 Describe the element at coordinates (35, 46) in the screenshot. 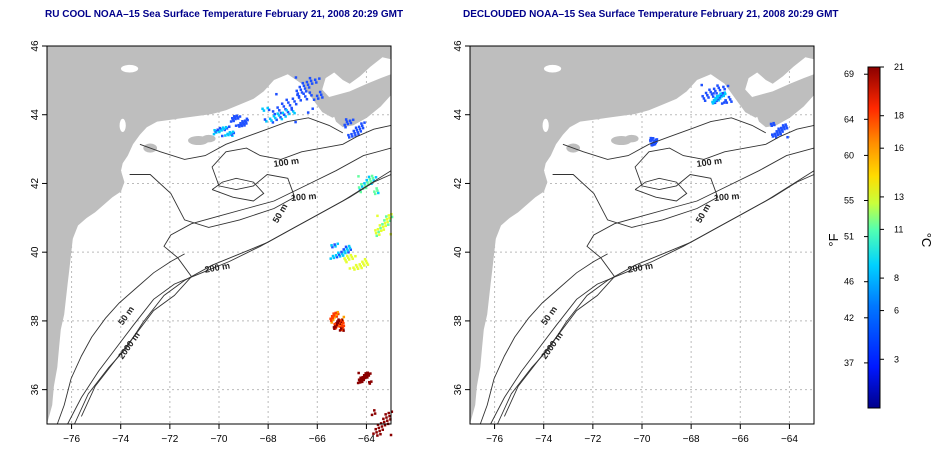

I see `left-lat-tick-label: 46` at that location.